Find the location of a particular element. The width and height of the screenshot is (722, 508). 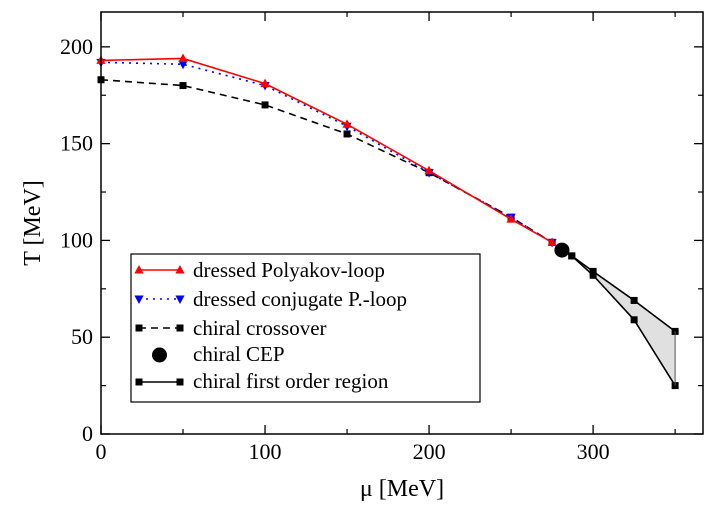

legend-label-crossover: chiral crossover is located at coordinates (260, 328).